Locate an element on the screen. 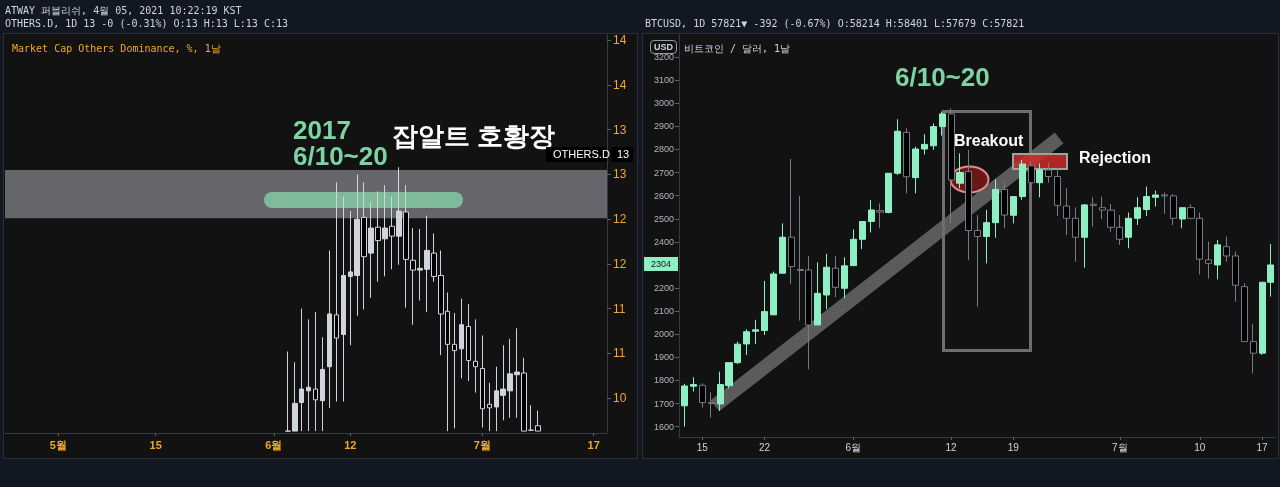  y-tick-label: 13 is located at coordinates (620, 129).